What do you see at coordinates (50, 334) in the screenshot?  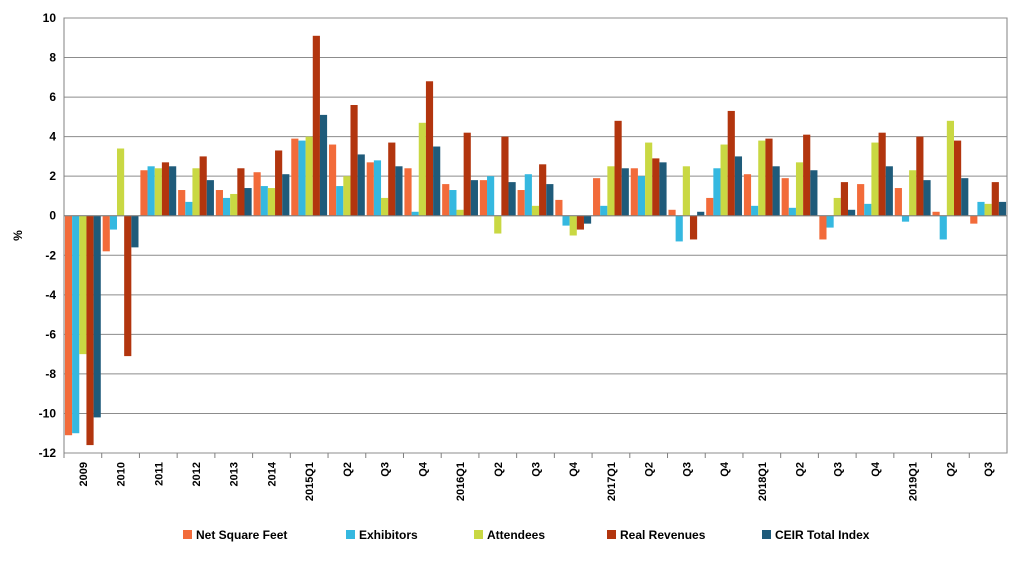 I see `y-tick-label: -6` at bounding box center [50, 334].